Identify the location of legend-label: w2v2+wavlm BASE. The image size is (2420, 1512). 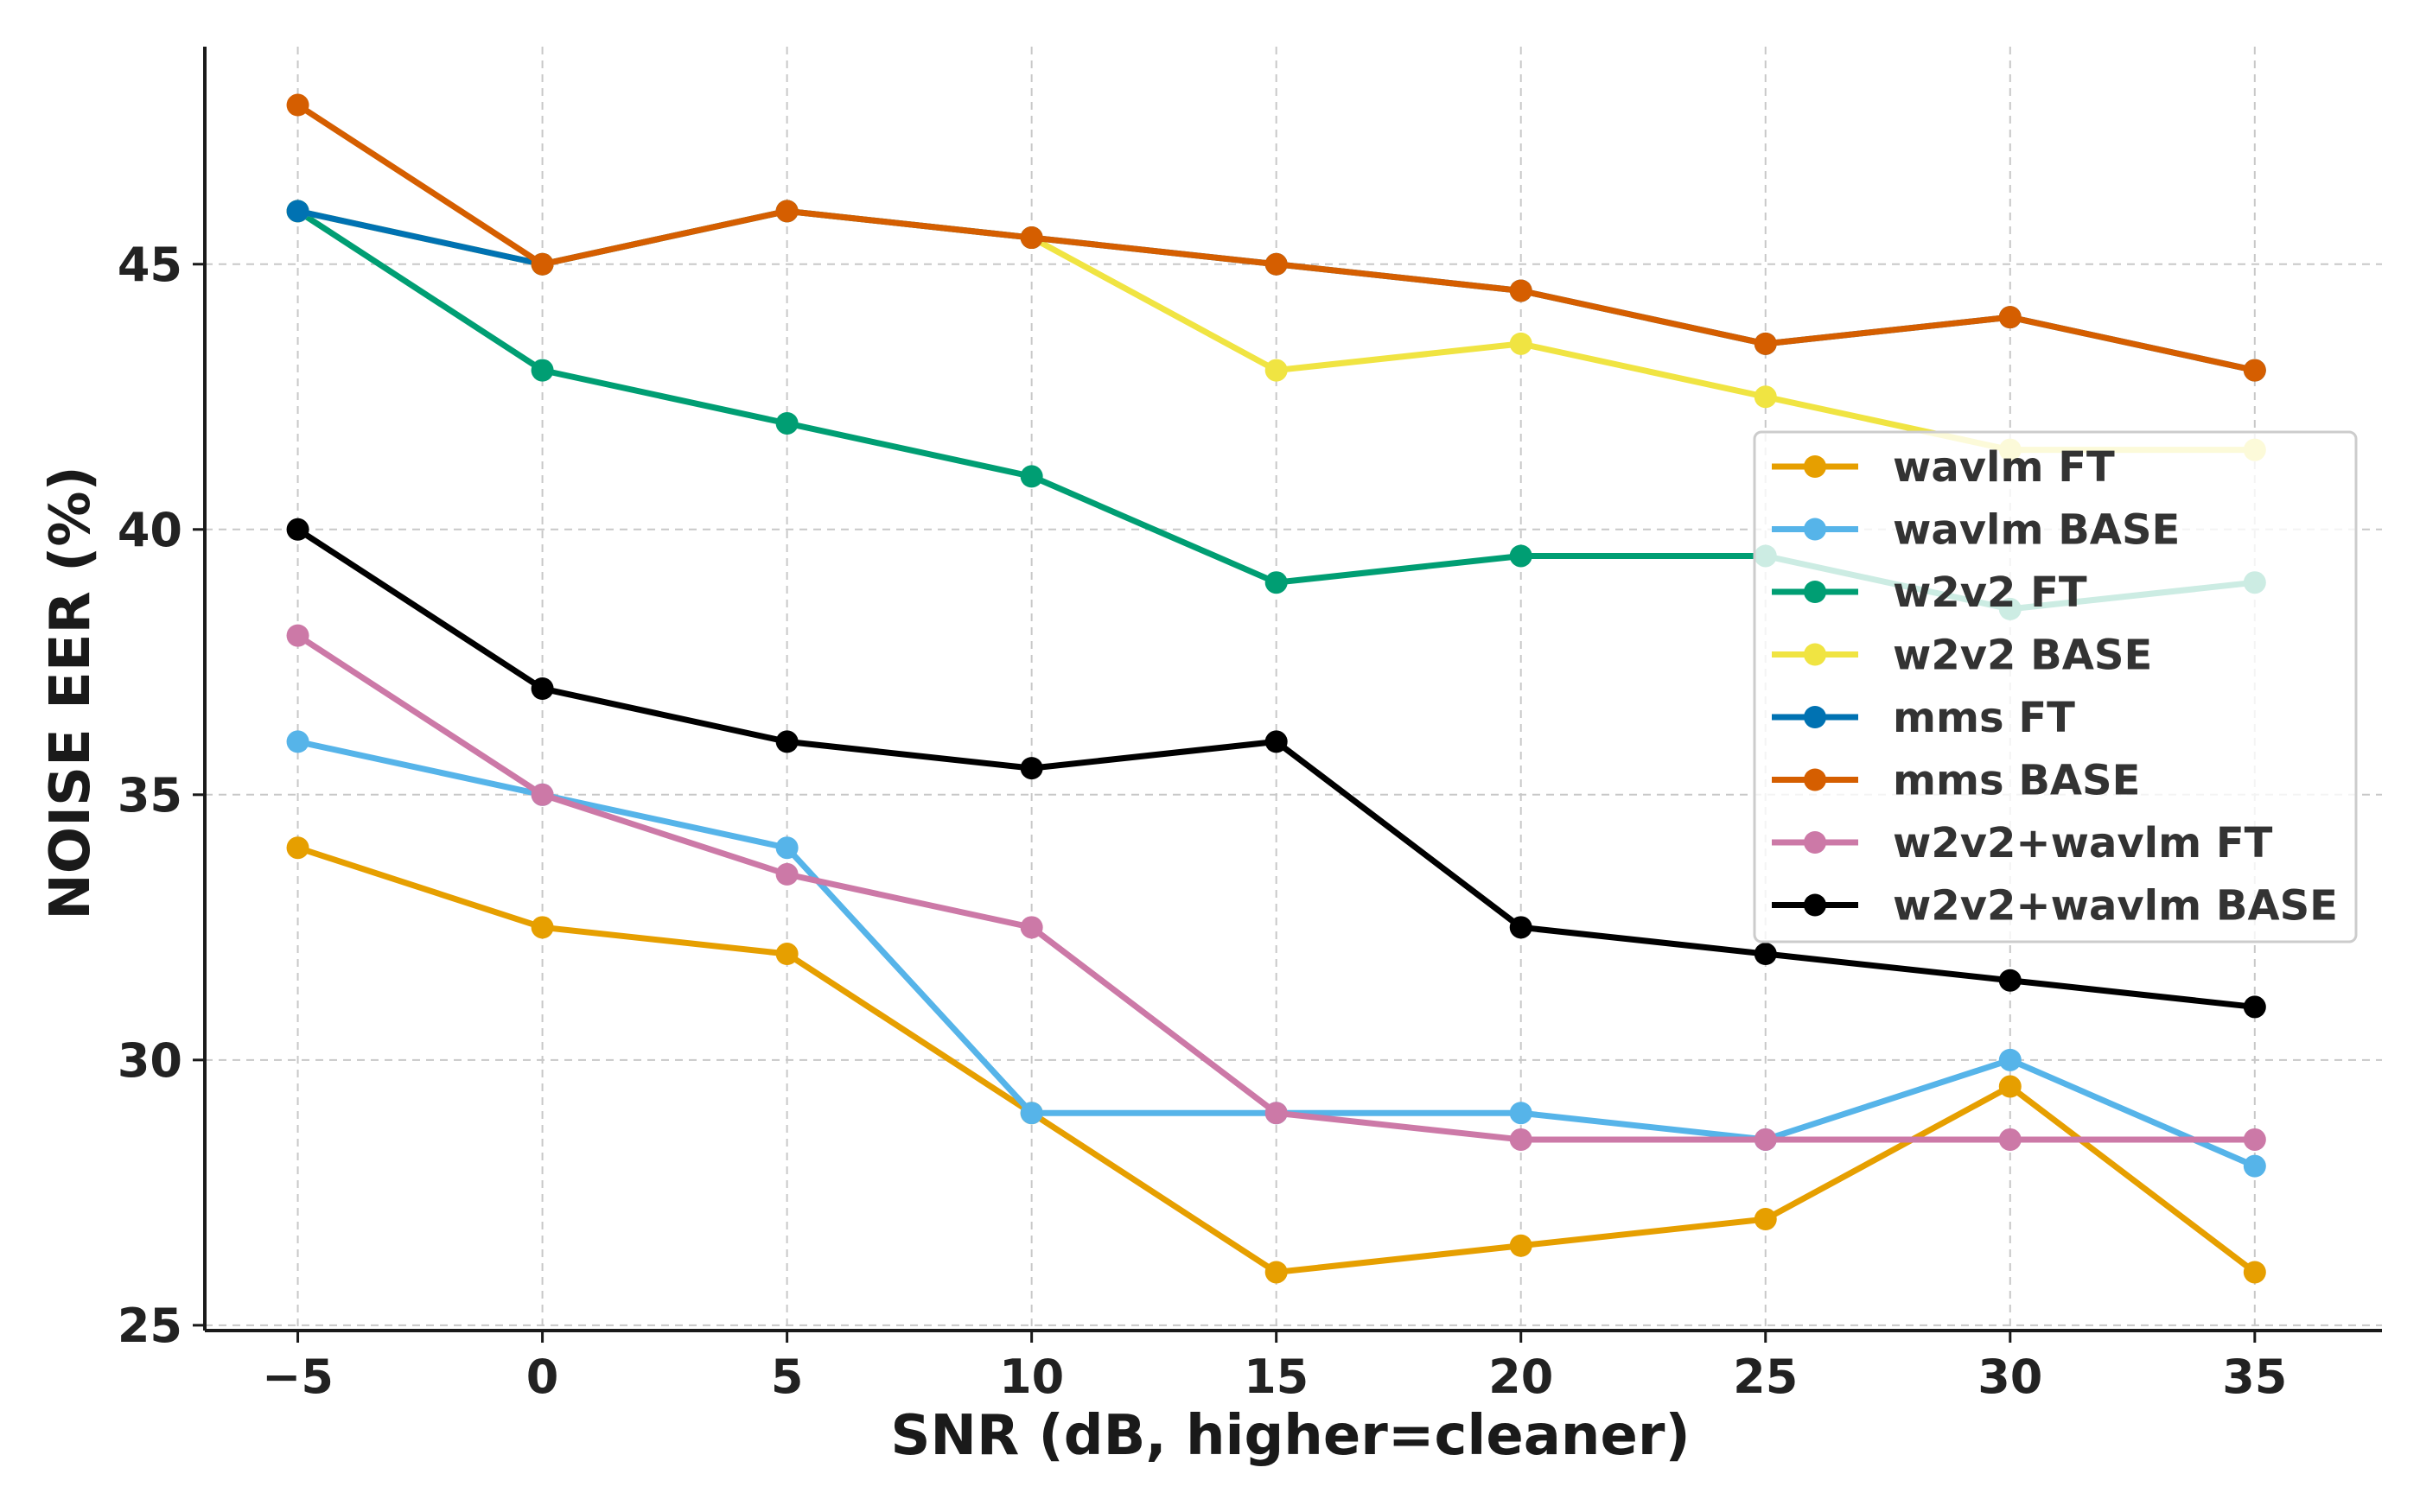
(2115, 906).